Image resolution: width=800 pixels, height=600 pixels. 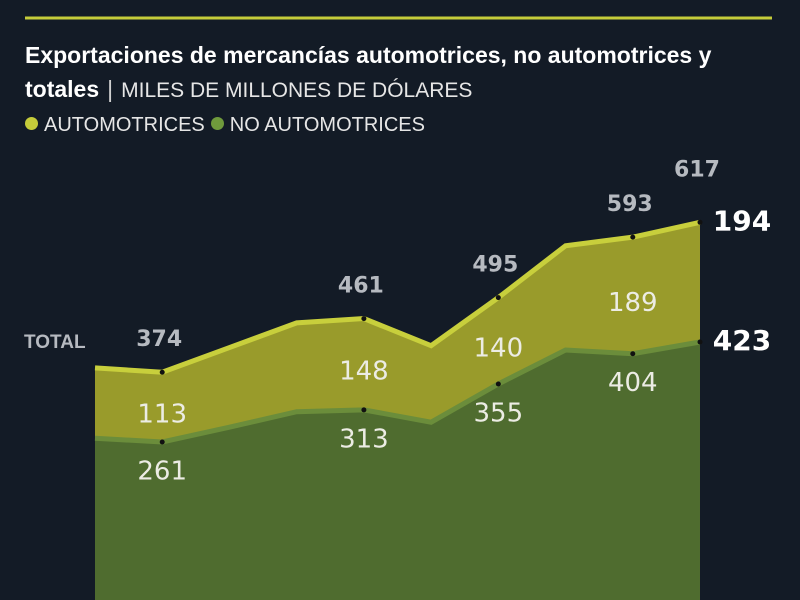 I want to click on value-label: 423, so click(x=742, y=340).